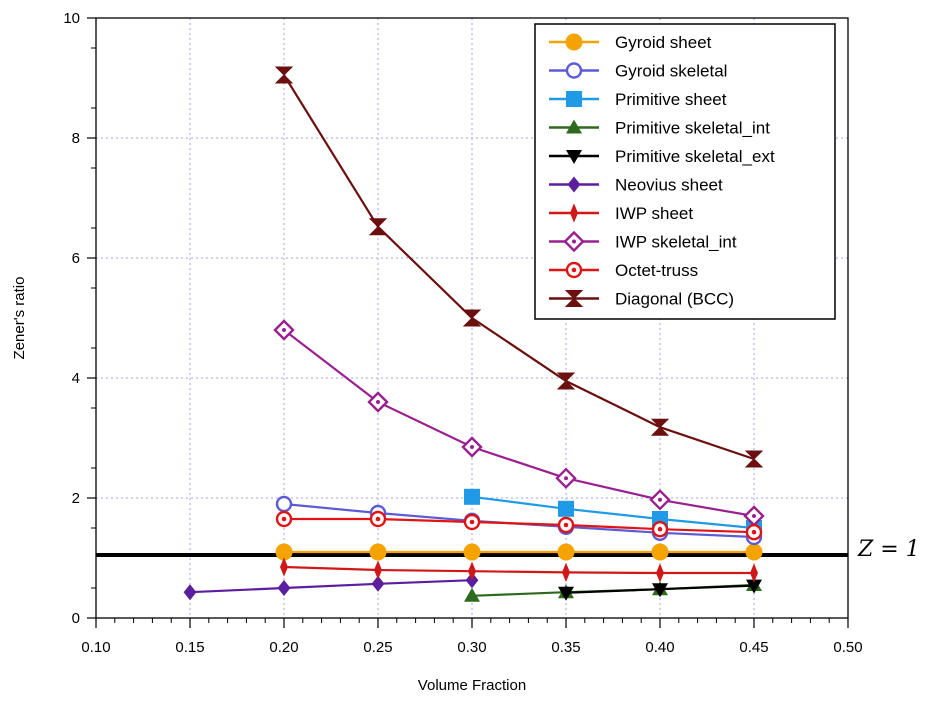 Image resolution: width=928 pixels, height=702 pixels. I want to click on legend-item: IWP skeletal_int, so click(643, 241).